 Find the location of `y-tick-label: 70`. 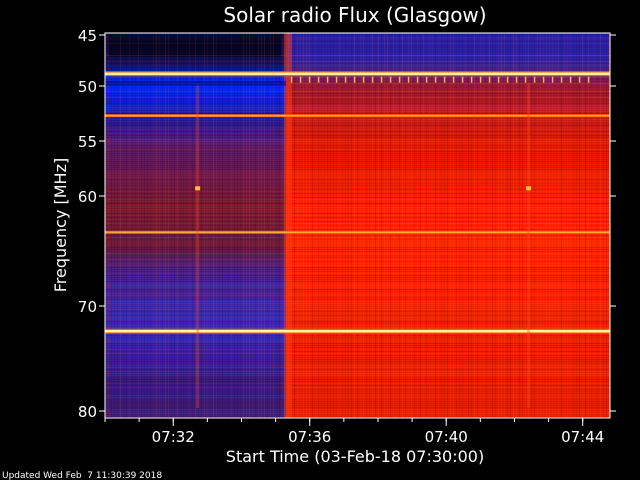

y-tick-label: 70 is located at coordinates (87, 307).